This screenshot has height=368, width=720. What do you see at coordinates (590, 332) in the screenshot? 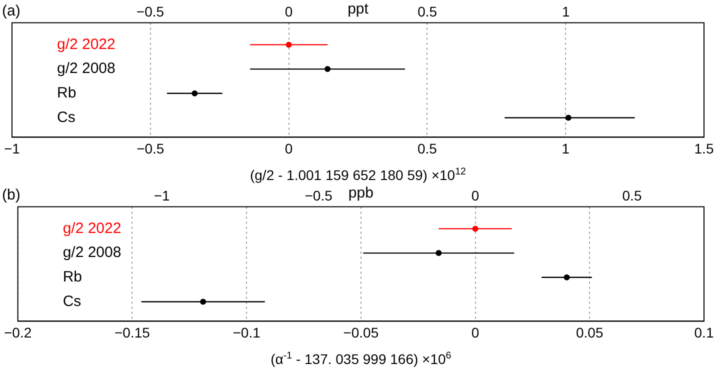
I see `x-tick-label: 0.05` at bounding box center [590, 332].